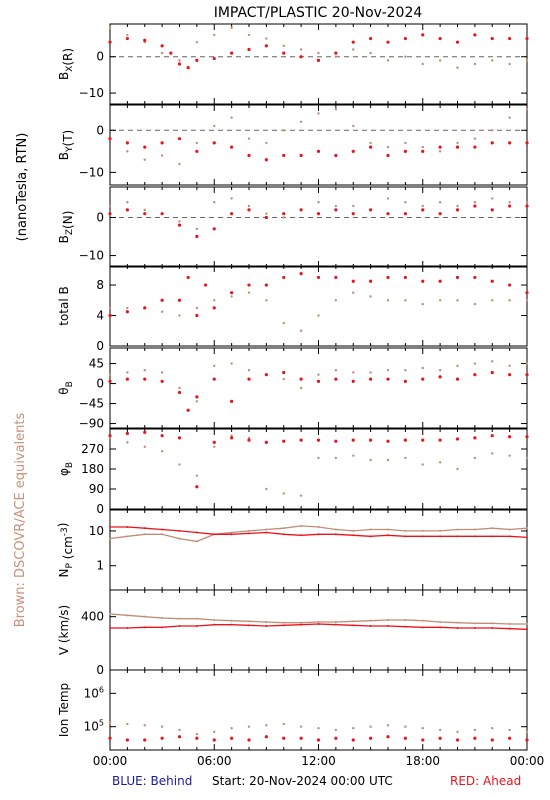 This screenshot has width=550, height=800. Describe the element at coordinates (65, 550) in the screenshot. I see `panel-ylabel: NP (cm-3)` at that location.